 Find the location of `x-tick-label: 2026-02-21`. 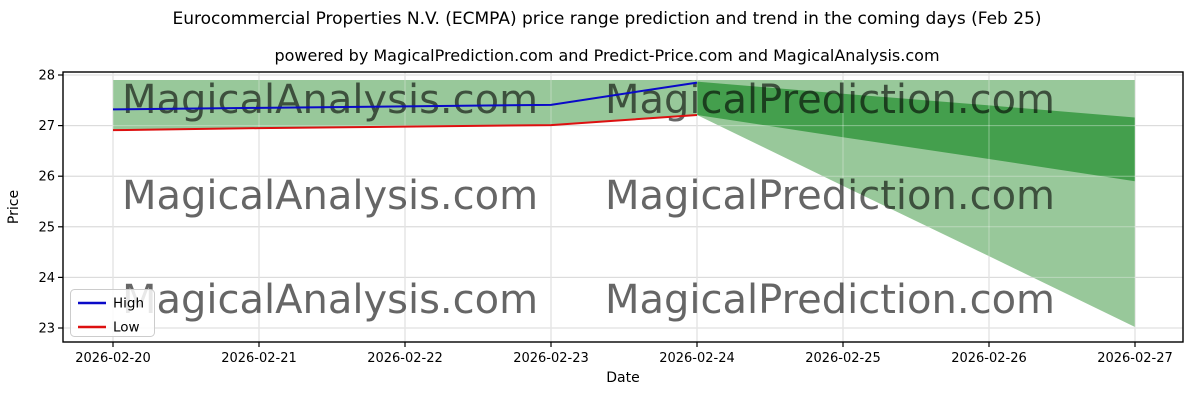

x-tick-label: 2026-02-21 is located at coordinates (259, 358).